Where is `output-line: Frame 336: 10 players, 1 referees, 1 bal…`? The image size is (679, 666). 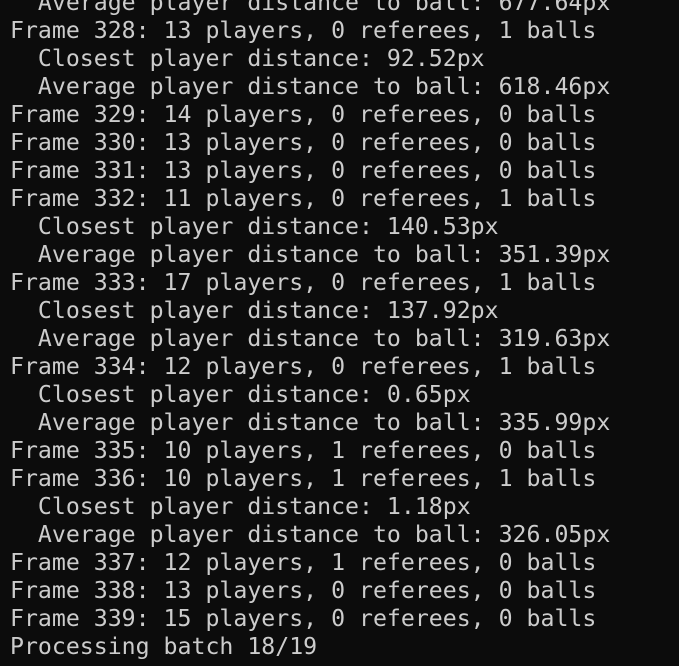
output-line: Frame 336: 10 players, 1 referees, 1 bal… is located at coordinates (303, 478).